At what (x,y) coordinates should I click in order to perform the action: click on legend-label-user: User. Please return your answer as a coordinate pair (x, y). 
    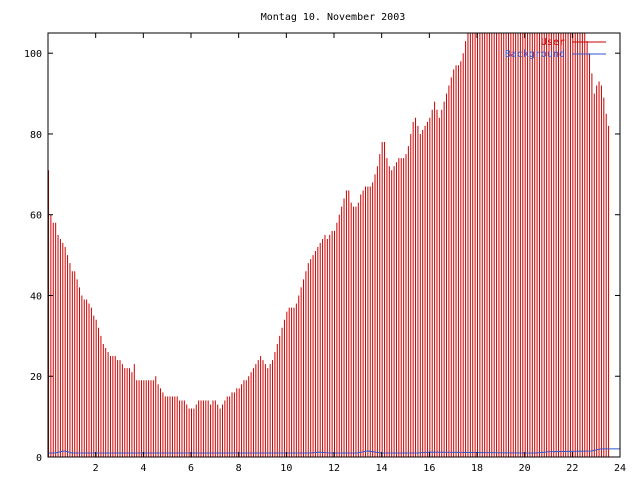
    Looking at the image, I should click on (553, 42).